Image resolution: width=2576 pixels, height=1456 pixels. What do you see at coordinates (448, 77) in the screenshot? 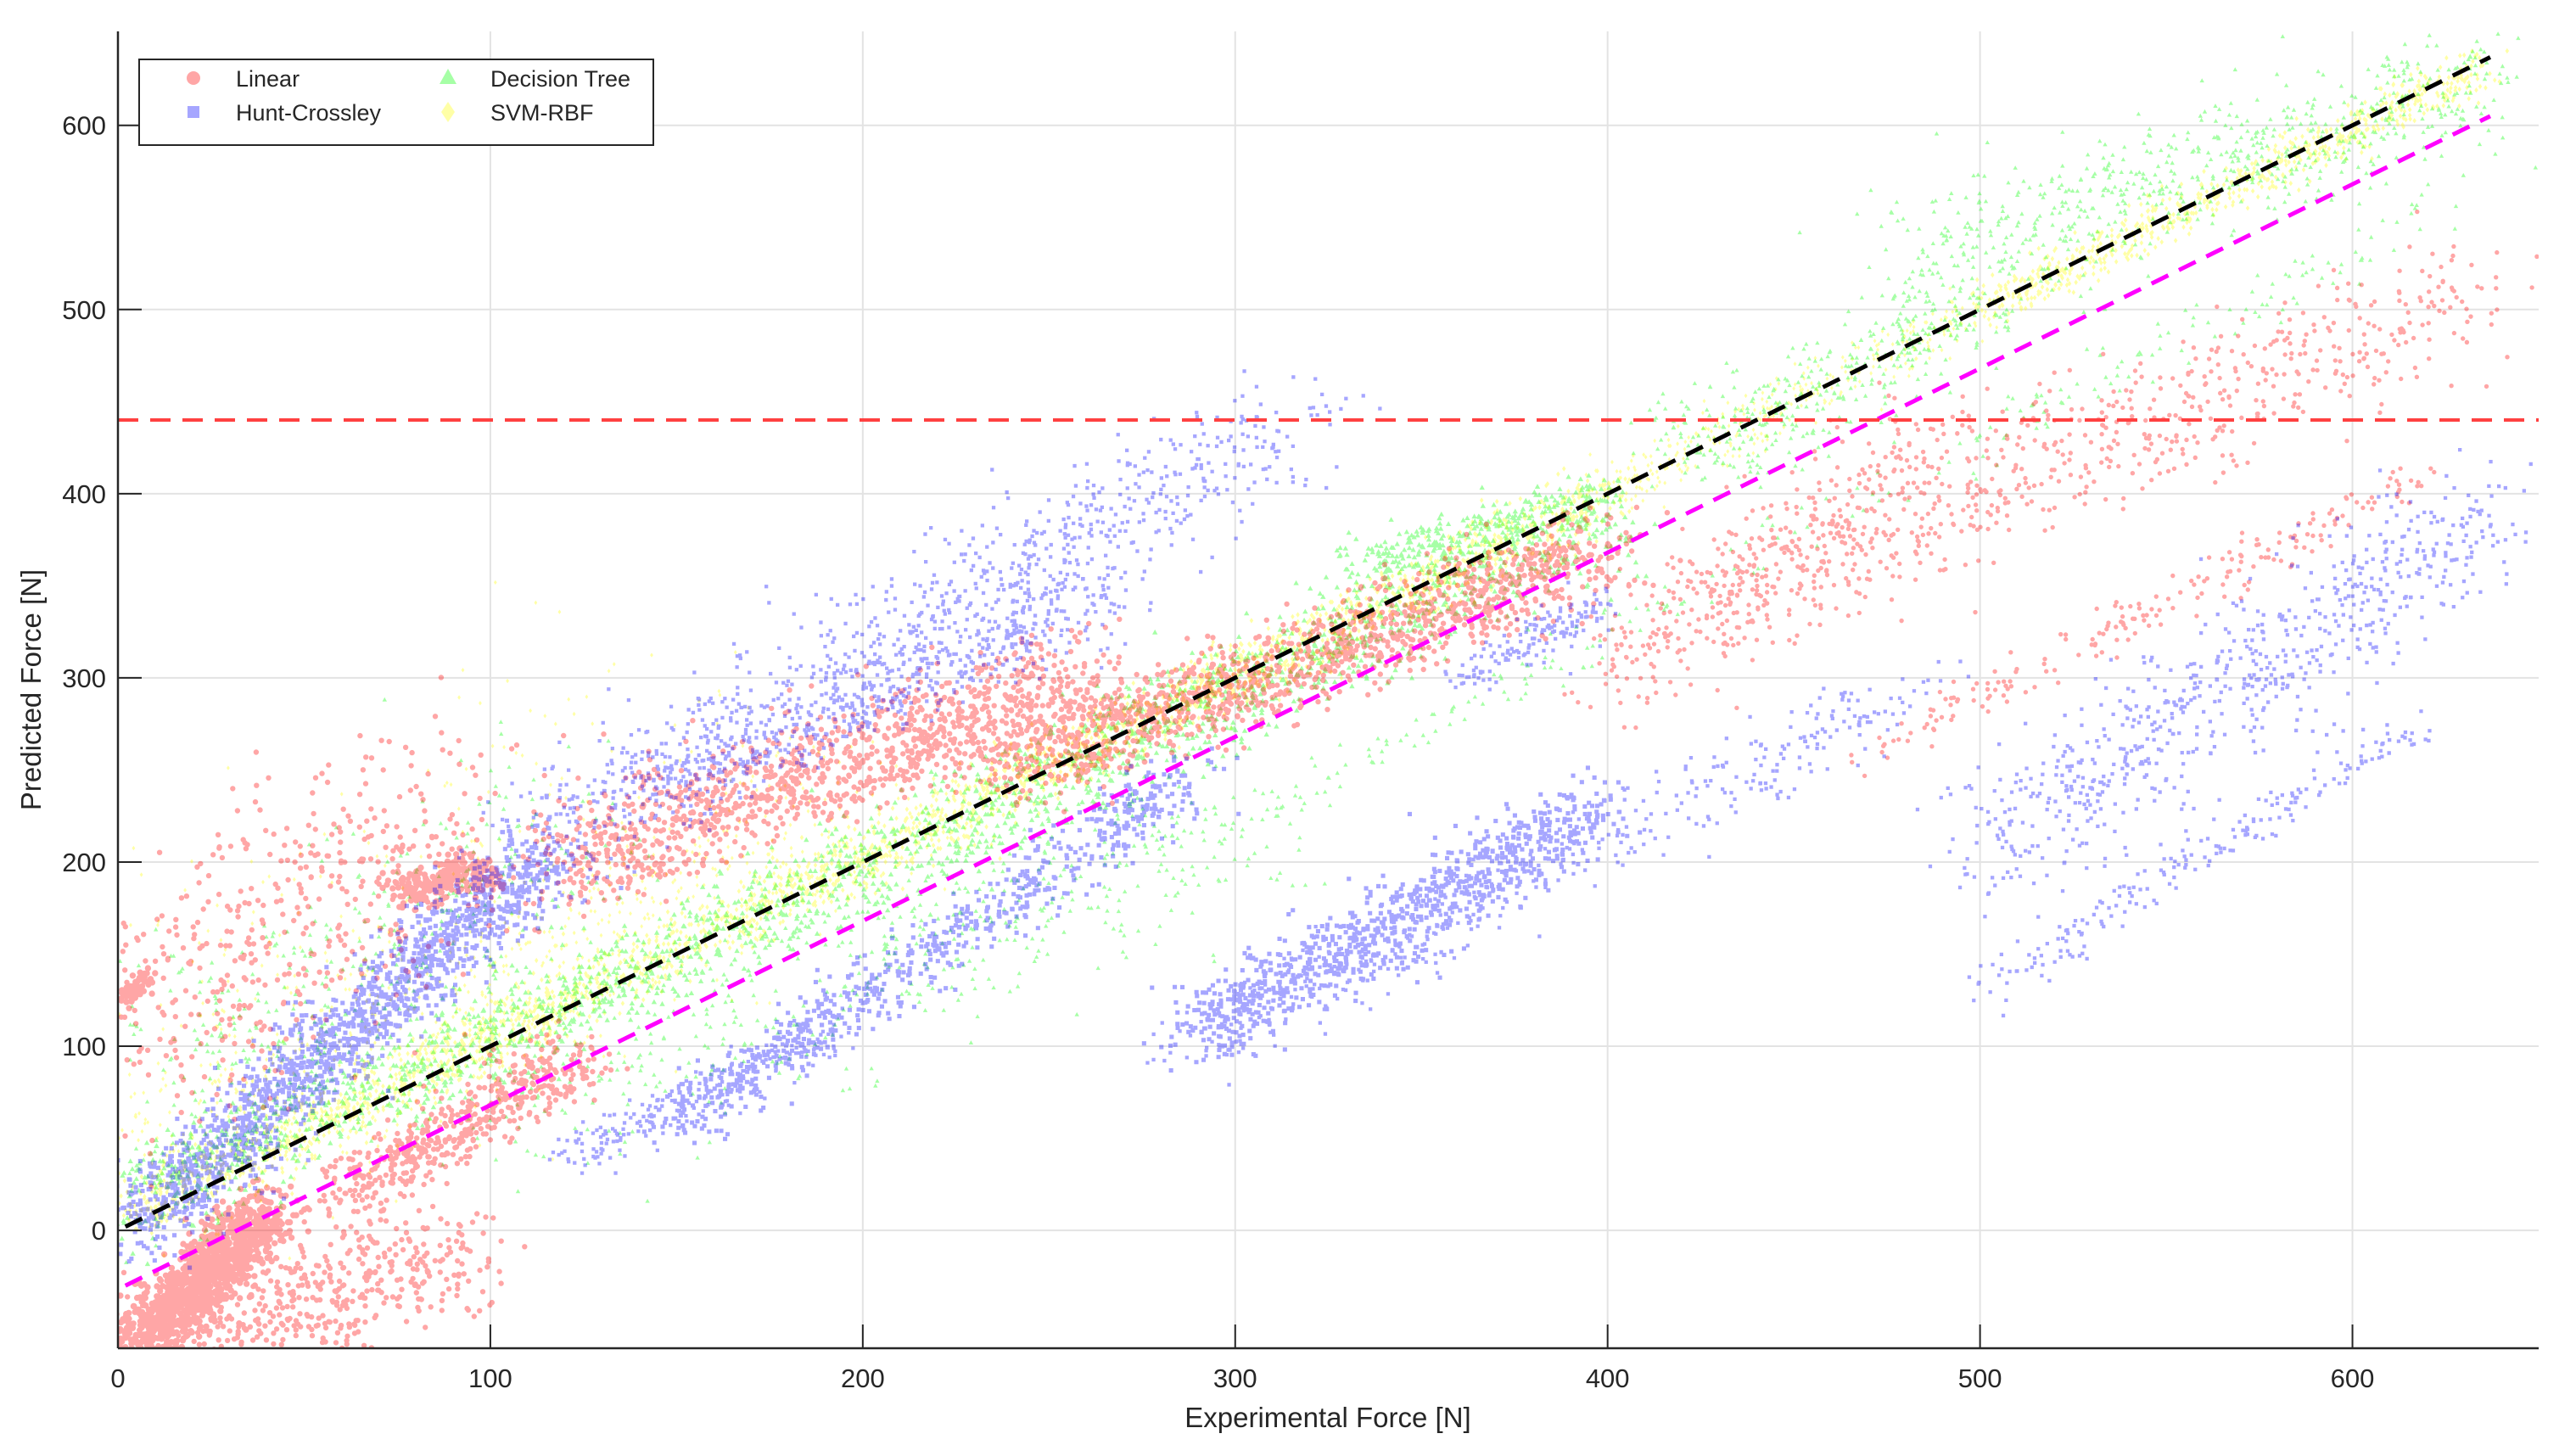
I see `triangle-marker-icon` at bounding box center [448, 77].